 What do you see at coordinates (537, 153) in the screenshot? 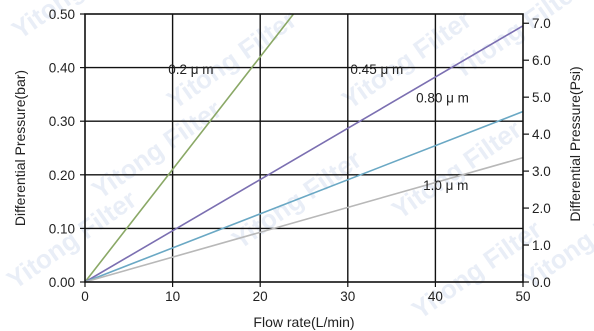
I see `right-y-axis-ticks: 0.0 1.0 2.0 3.0 4.0 5.0 6.0 7.0` at bounding box center [537, 153].